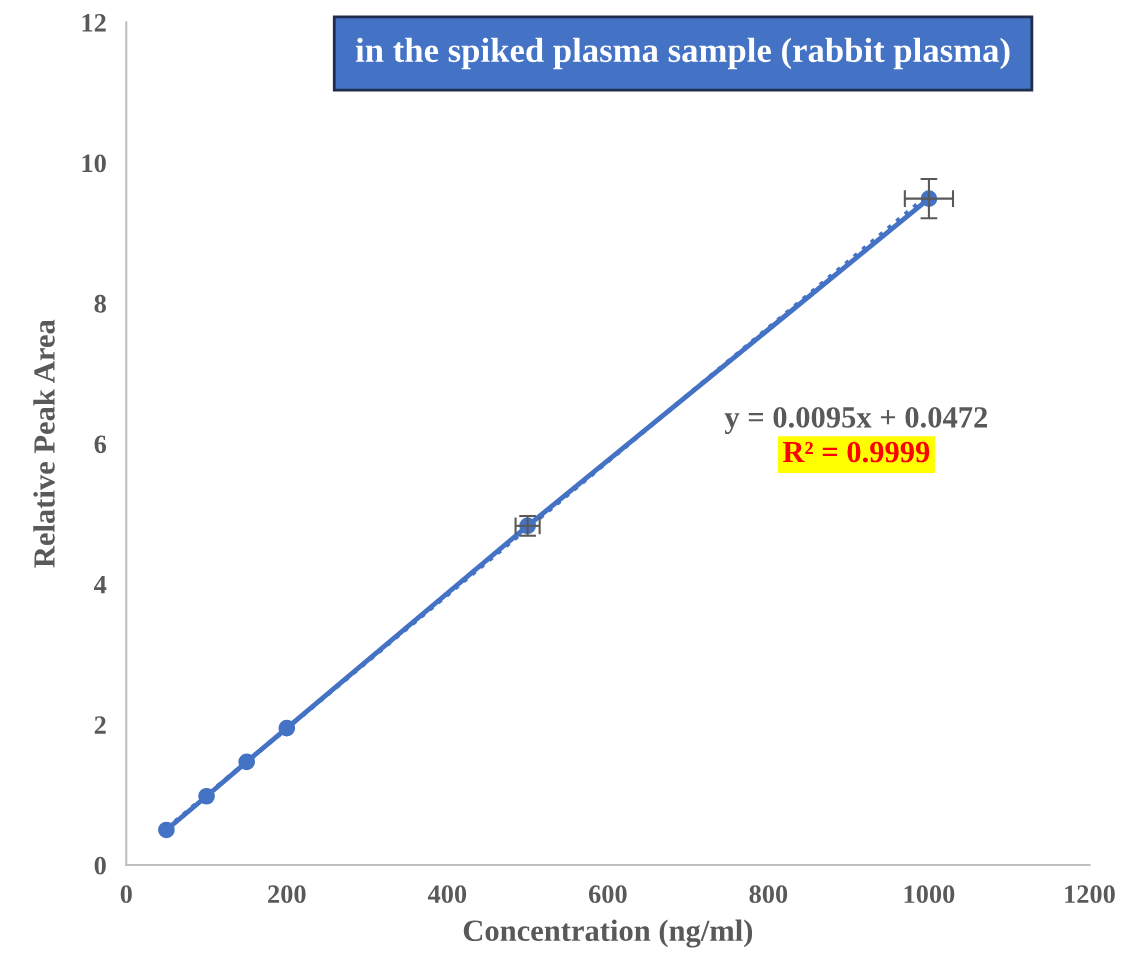 This screenshot has height=972, width=1148. Describe the element at coordinates (44, 443) in the screenshot. I see `y-axis-title: Relative Peak Area` at that location.